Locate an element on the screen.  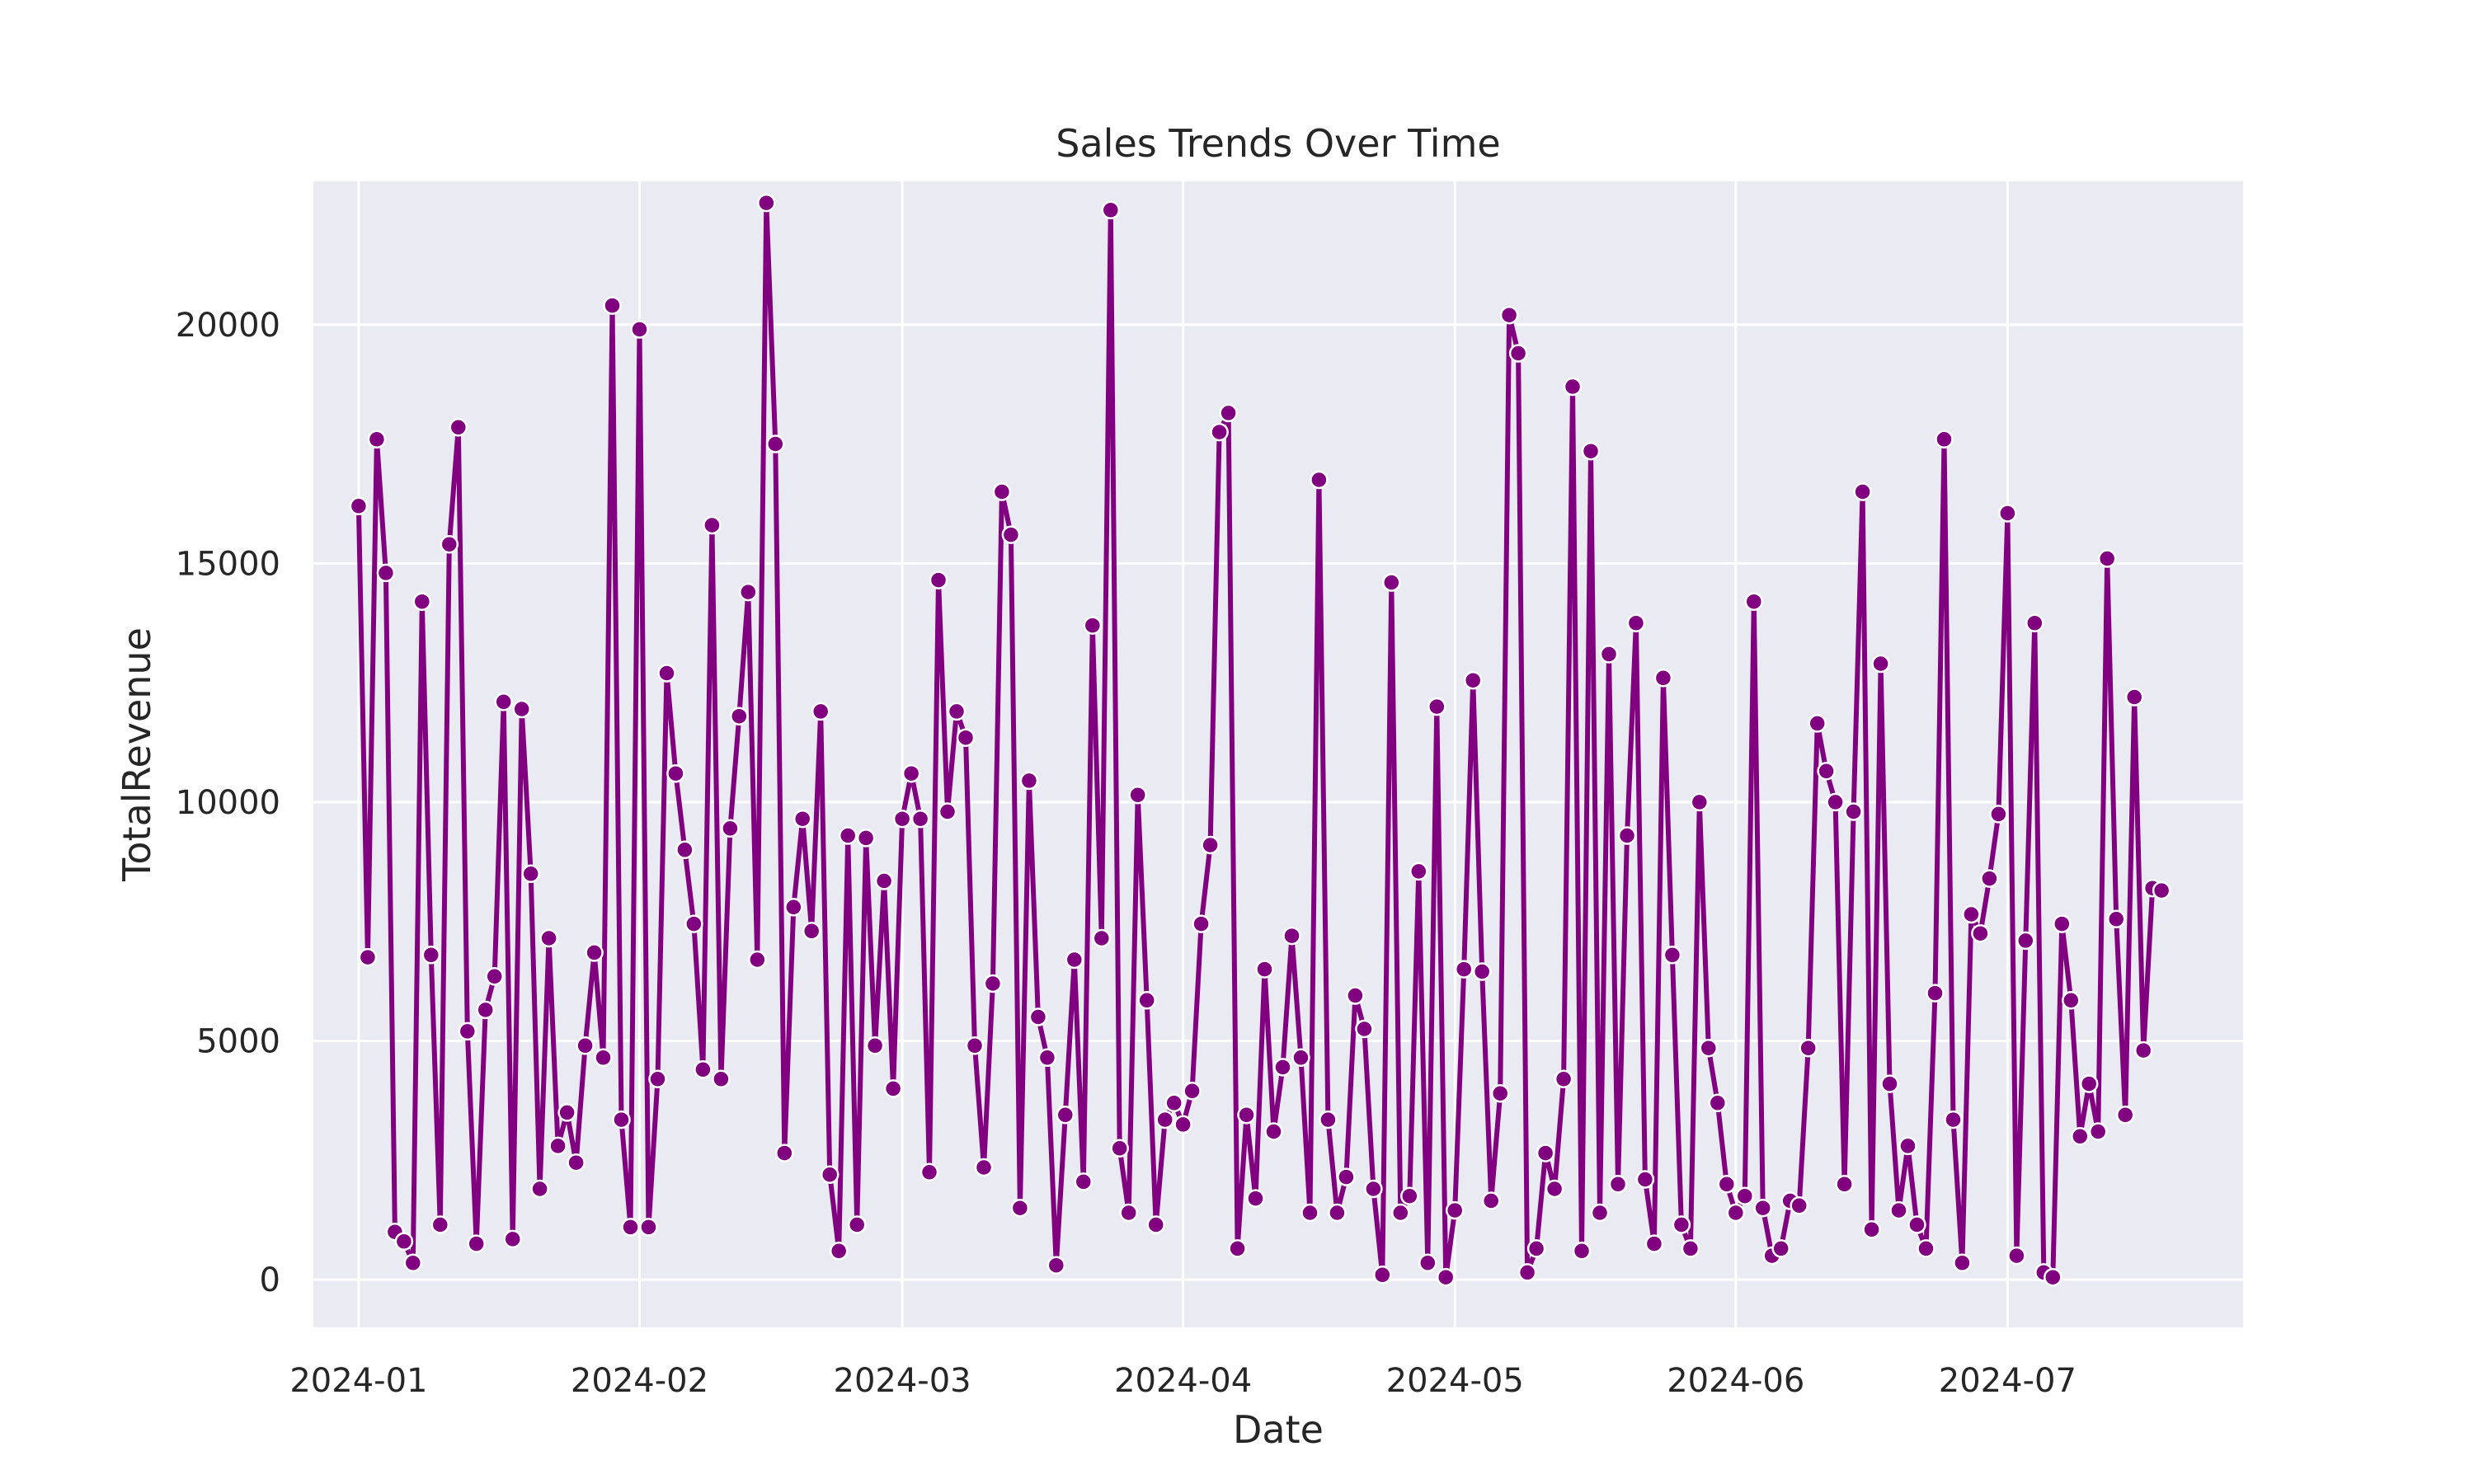
y-tick-label: 20000 is located at coordinates (228, 326).